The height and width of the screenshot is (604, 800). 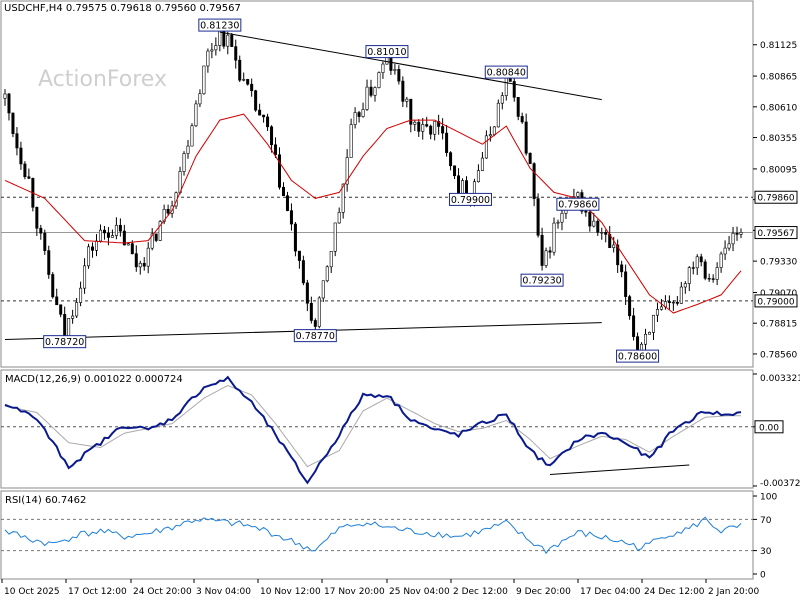 What do you see at coordinates (578, 204) in the screenshot?
I see `price-pivot-label: 0.79860` at bounding box center [578, 204].